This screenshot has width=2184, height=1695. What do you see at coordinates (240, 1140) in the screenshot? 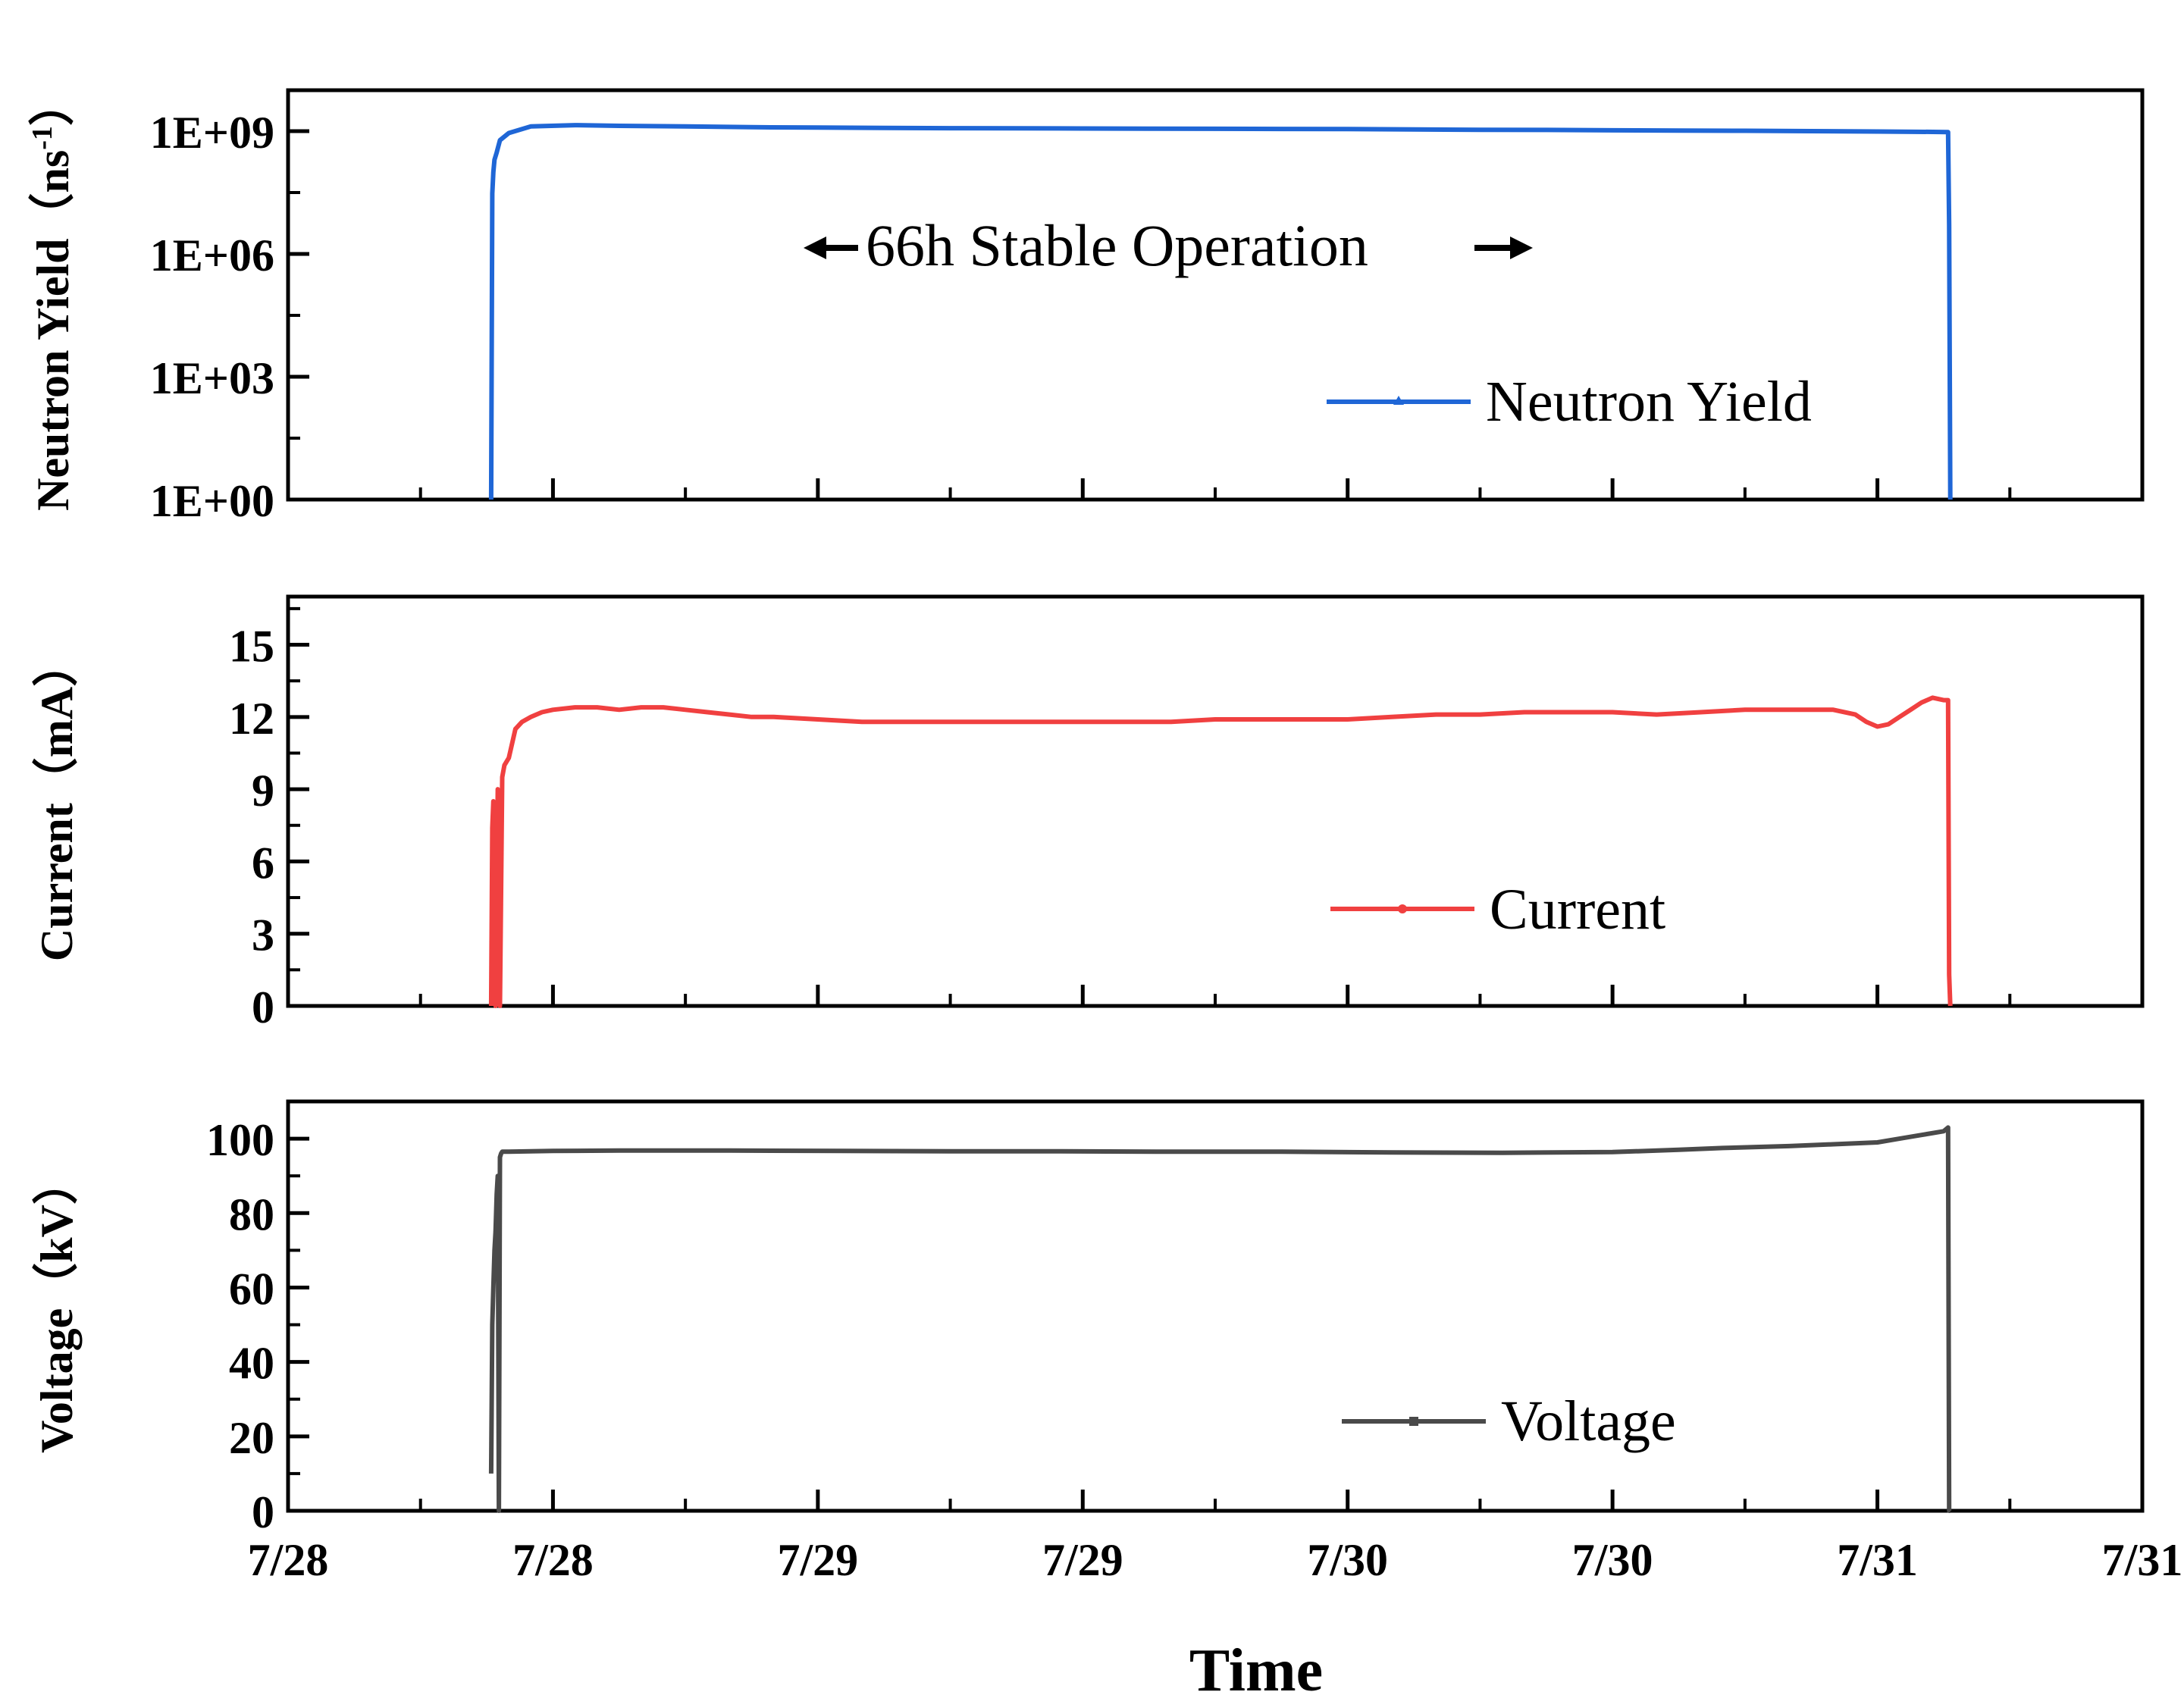
I see `y-tick-label: 100` at bounding box center [240, 1140].